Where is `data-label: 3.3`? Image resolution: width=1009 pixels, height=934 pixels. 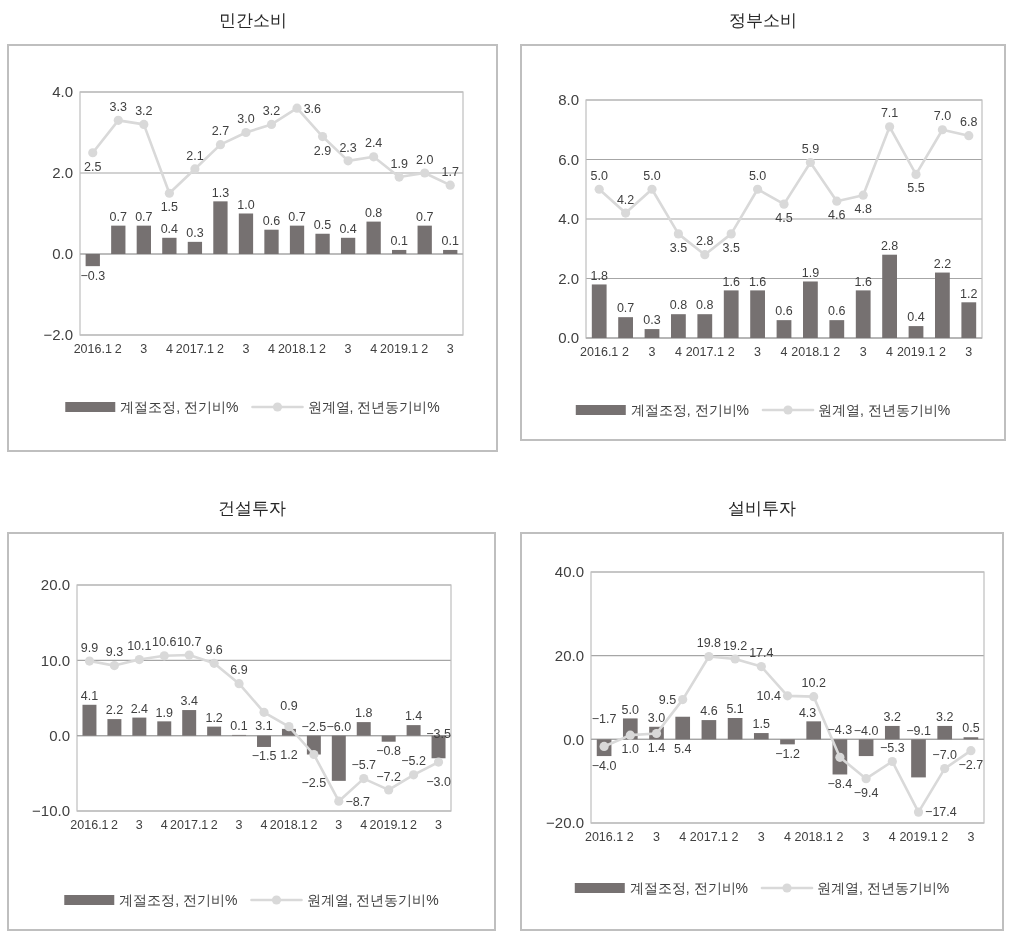 data-label: 3.3 is located at coordinates (118, 107).